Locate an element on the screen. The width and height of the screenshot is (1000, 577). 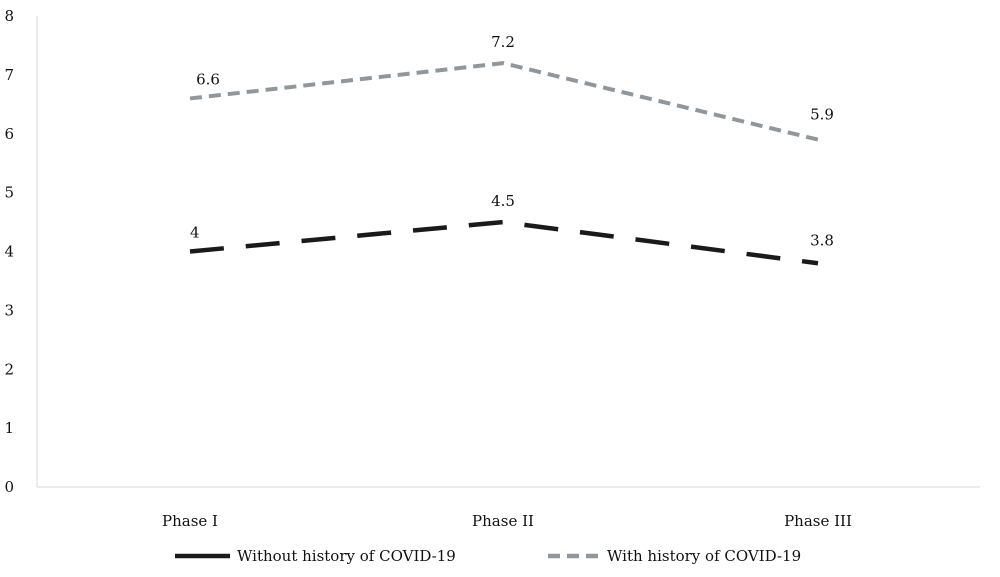
y-tick-label: 0 is located at coordinates (9, 487).